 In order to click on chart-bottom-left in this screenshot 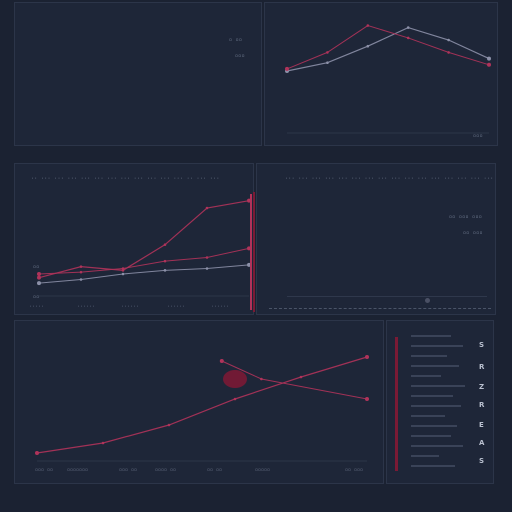, I will do `click(202, 408)`.